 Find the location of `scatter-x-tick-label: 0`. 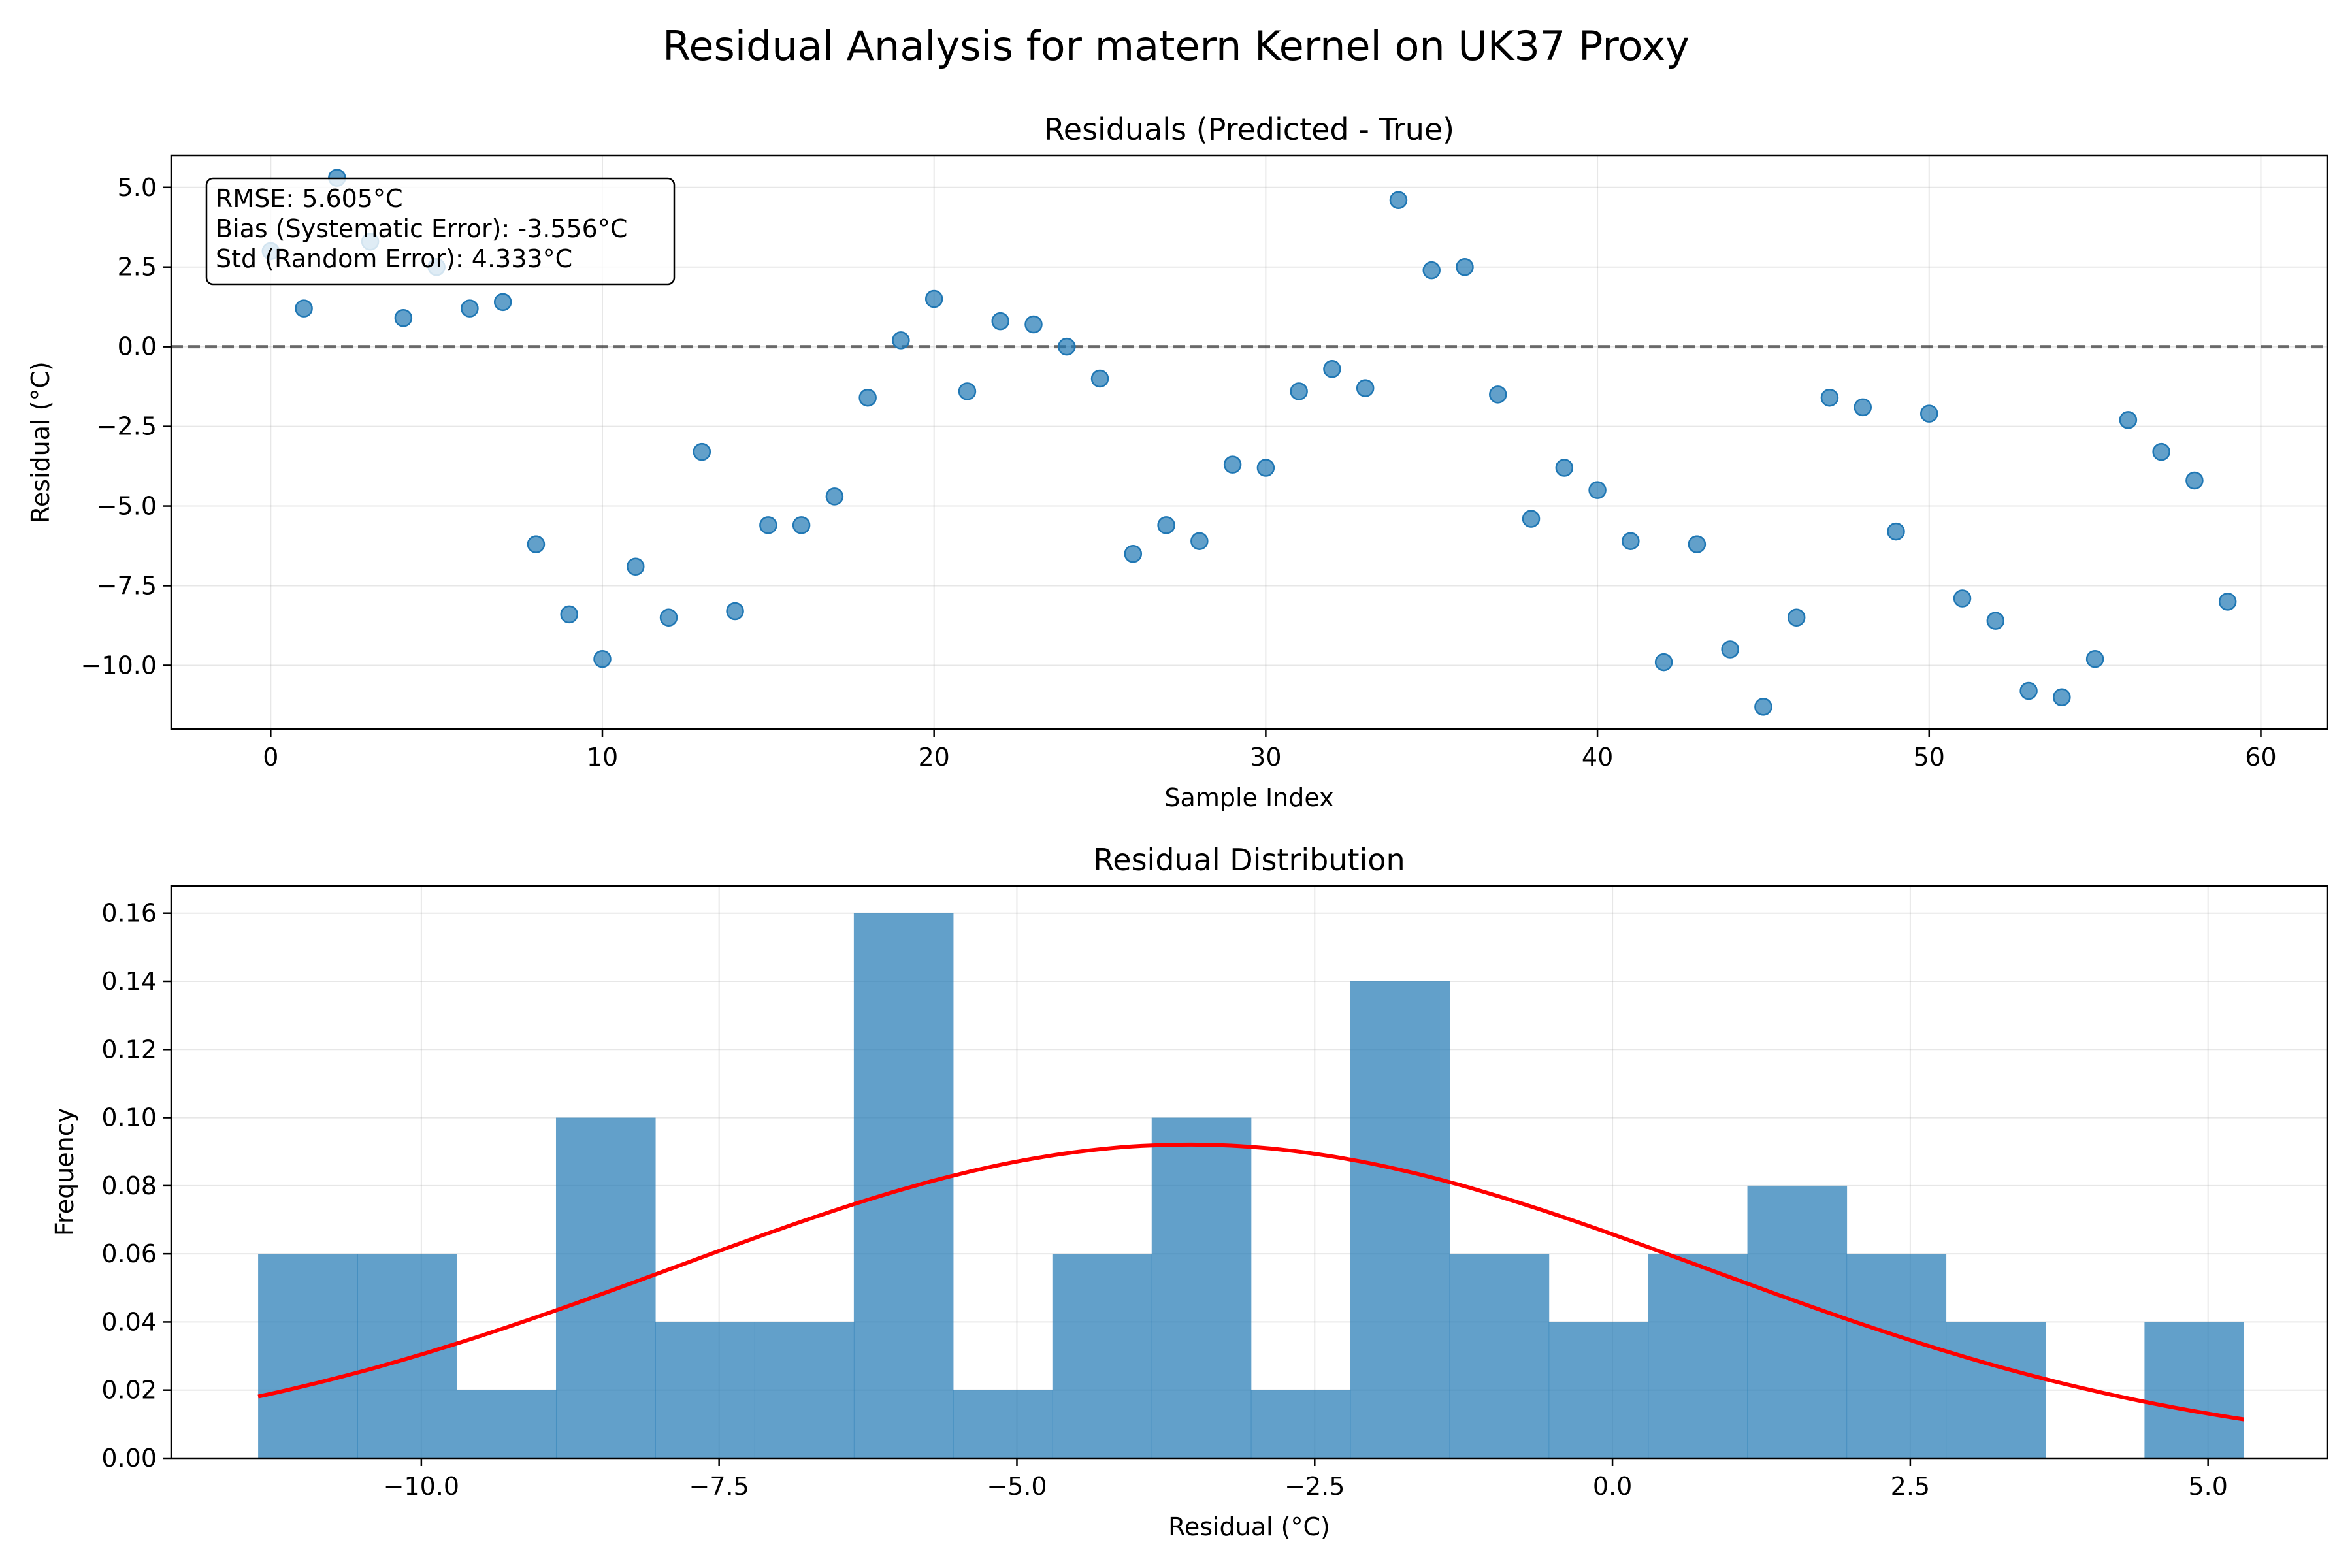

scatter-x-tick-label: 0 is located at coordinates (270, 757).